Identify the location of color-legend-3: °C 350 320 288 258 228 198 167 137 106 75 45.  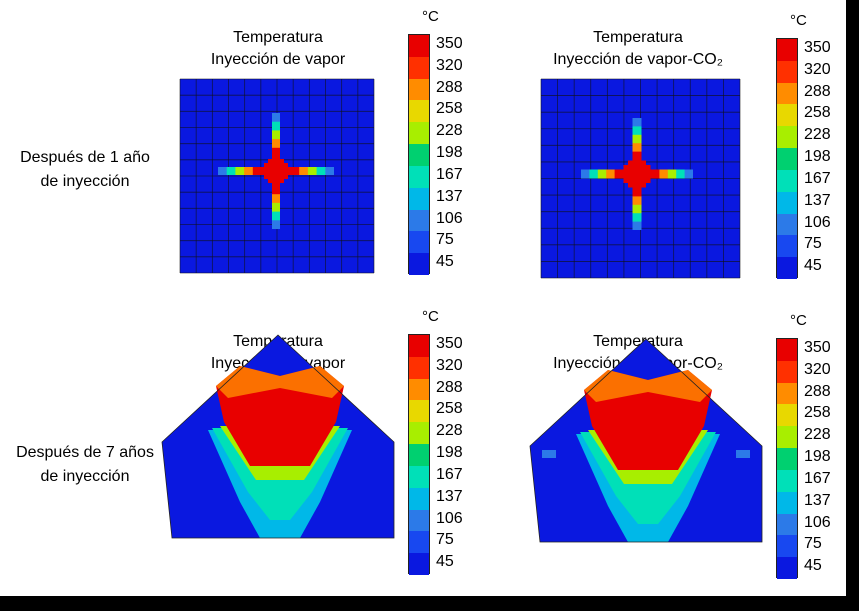
(443, 448).